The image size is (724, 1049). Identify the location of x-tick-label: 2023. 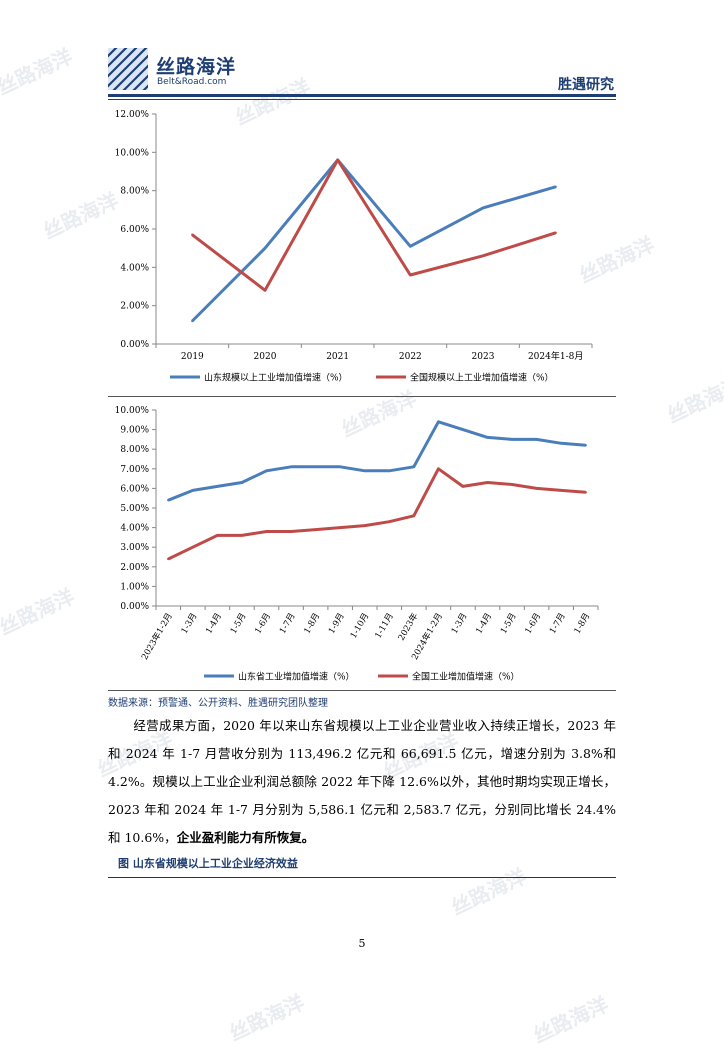
(483, 357).